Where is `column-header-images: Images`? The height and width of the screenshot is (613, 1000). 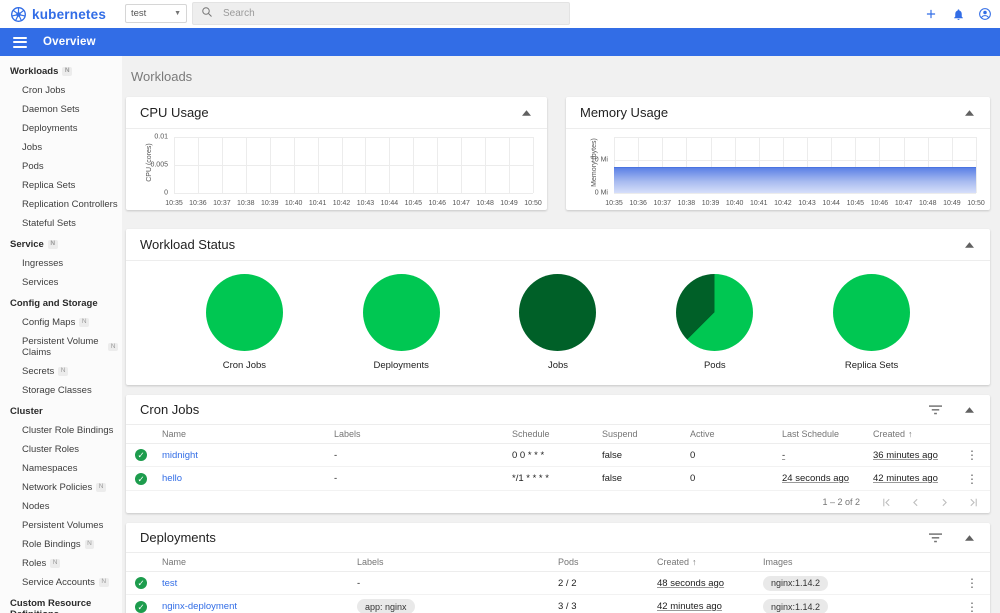
column-header-images: Images is located at coordinates (859, 562).